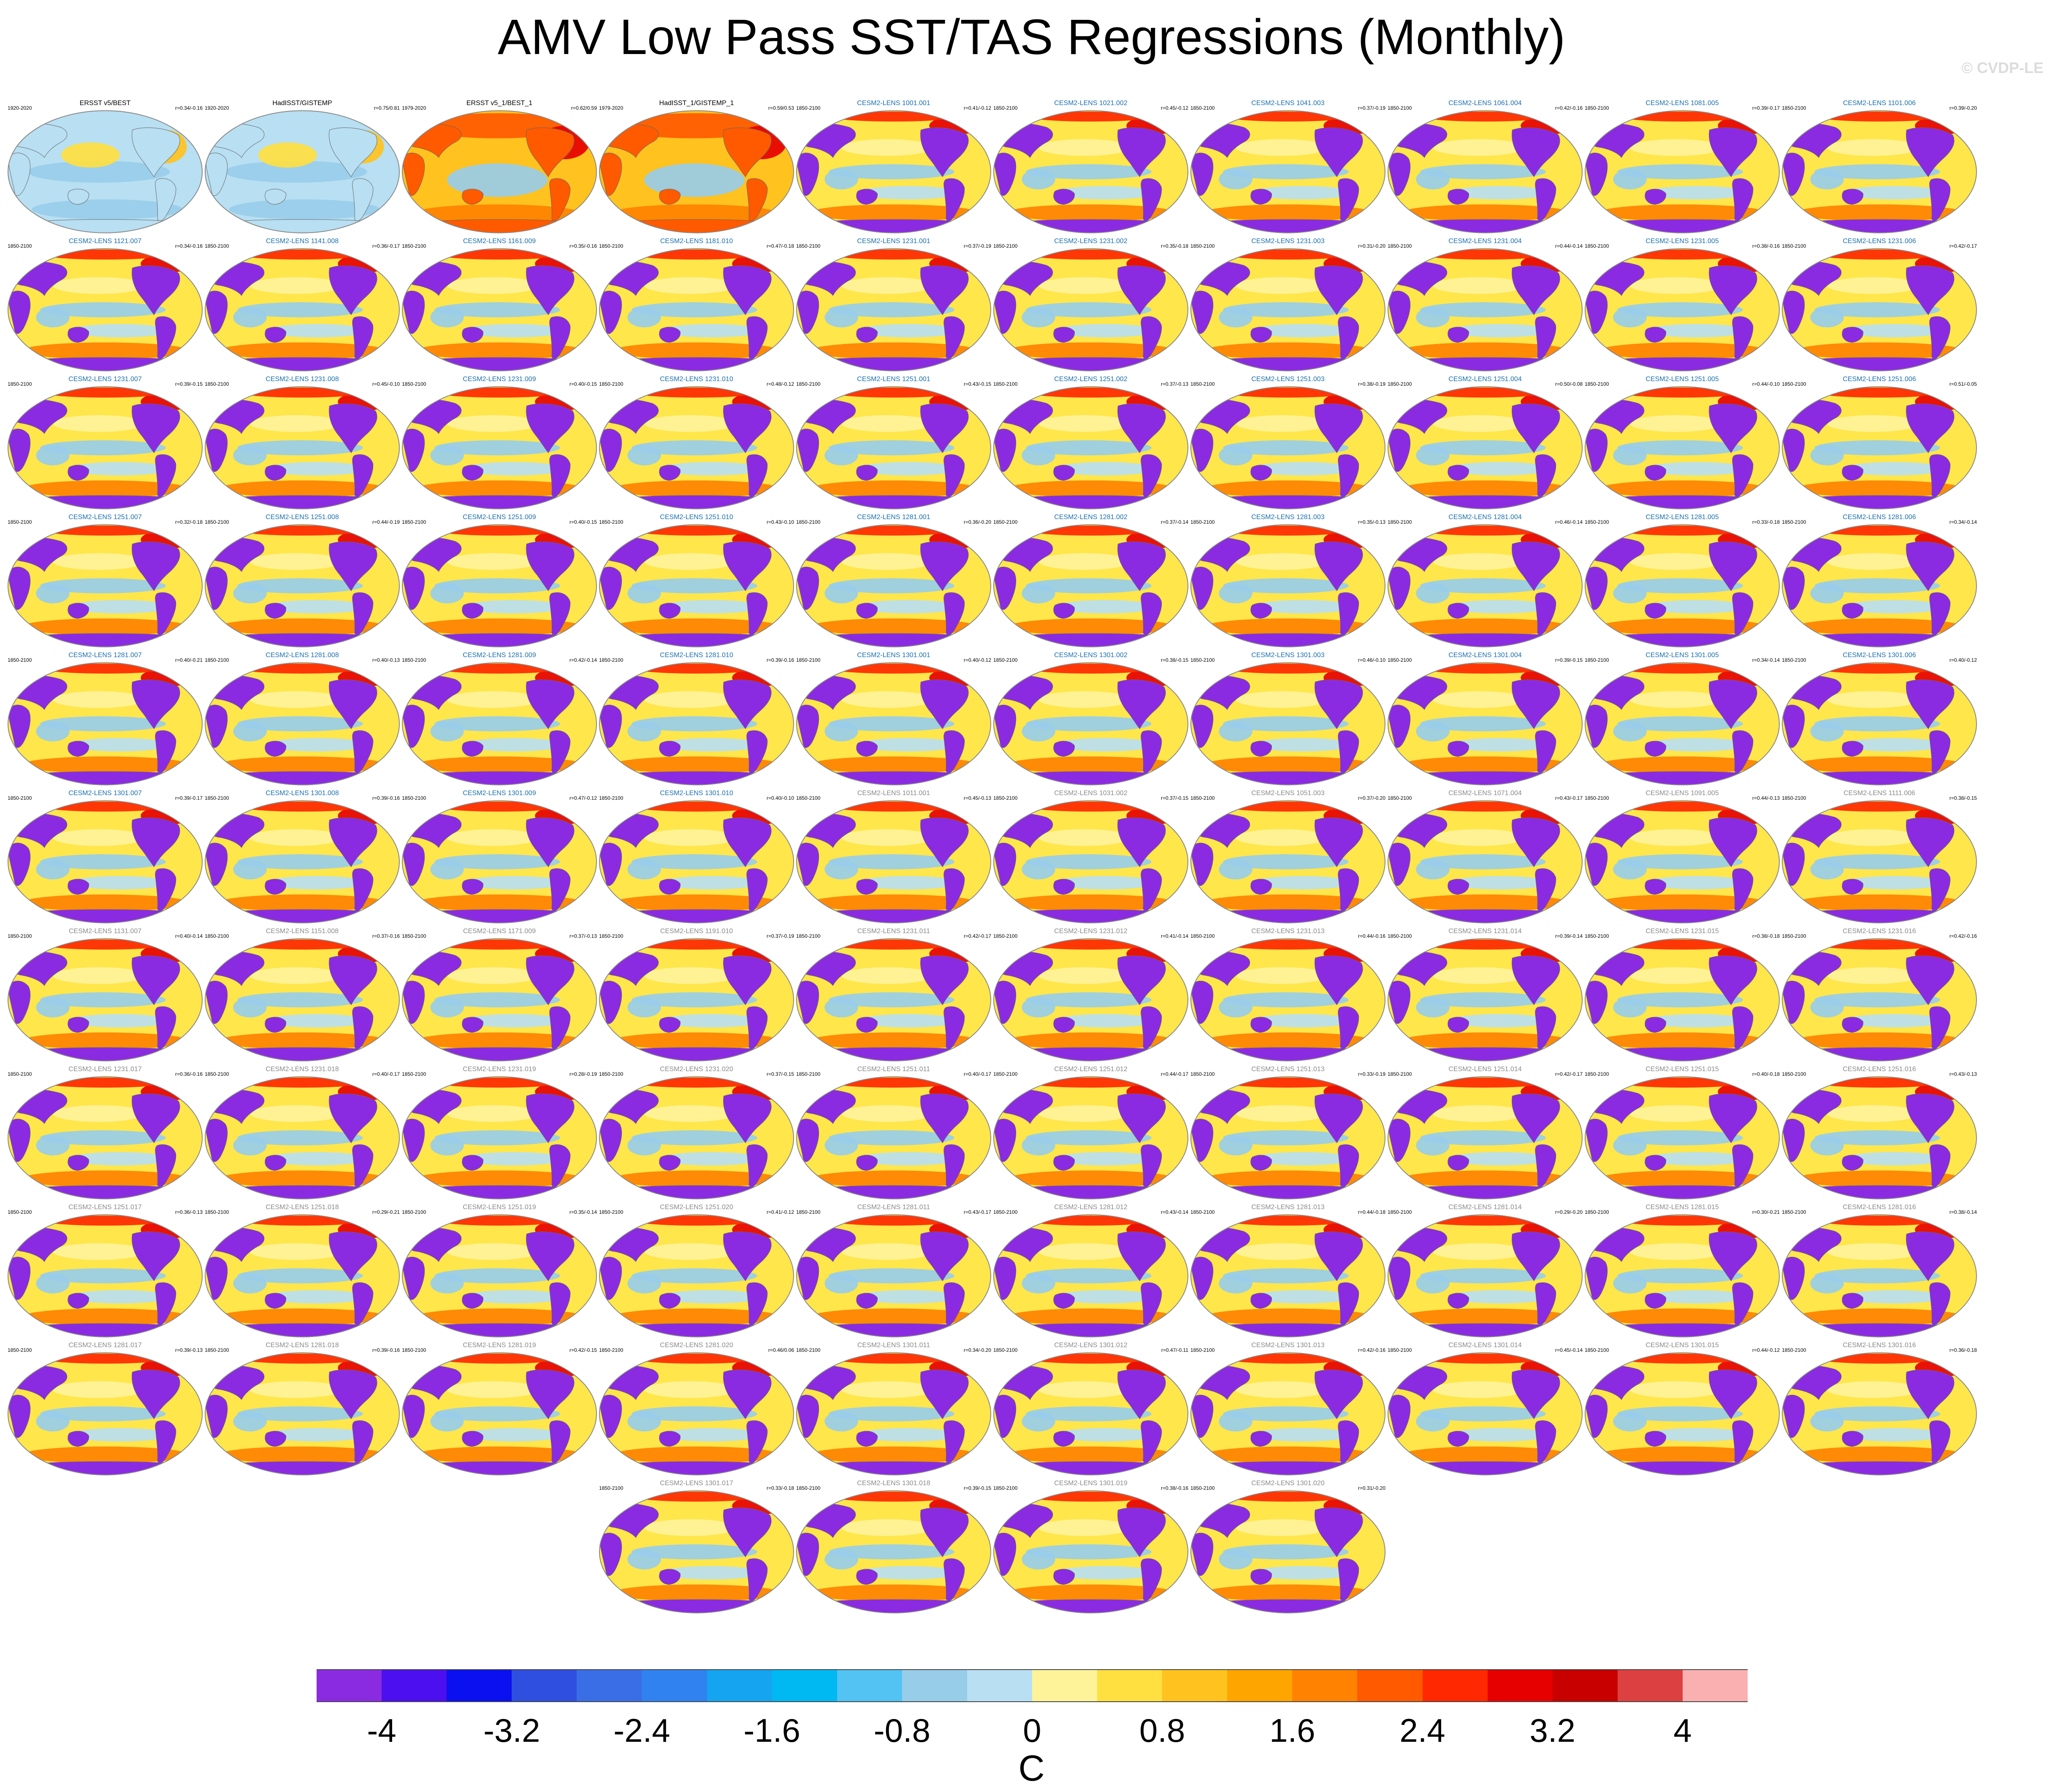 Image resolution: width=2063 pixels, height=1792 pixels. What do you see at coordinates (499, 1345) in the screenshot?
I see `panel-title: CESM2-LENS 1281.019` at bounding box center [499, 1345].